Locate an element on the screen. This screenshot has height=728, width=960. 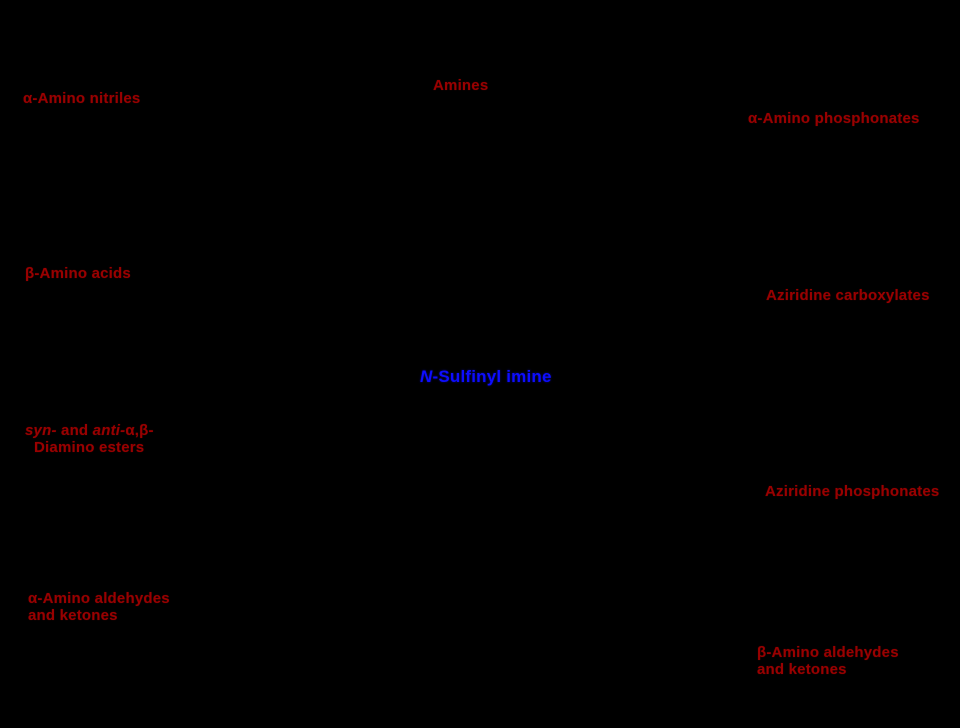
label-beta-amino-aldehydes-ketones: β-Amino aldehydes and ketones is located at coordinates (828, 661).